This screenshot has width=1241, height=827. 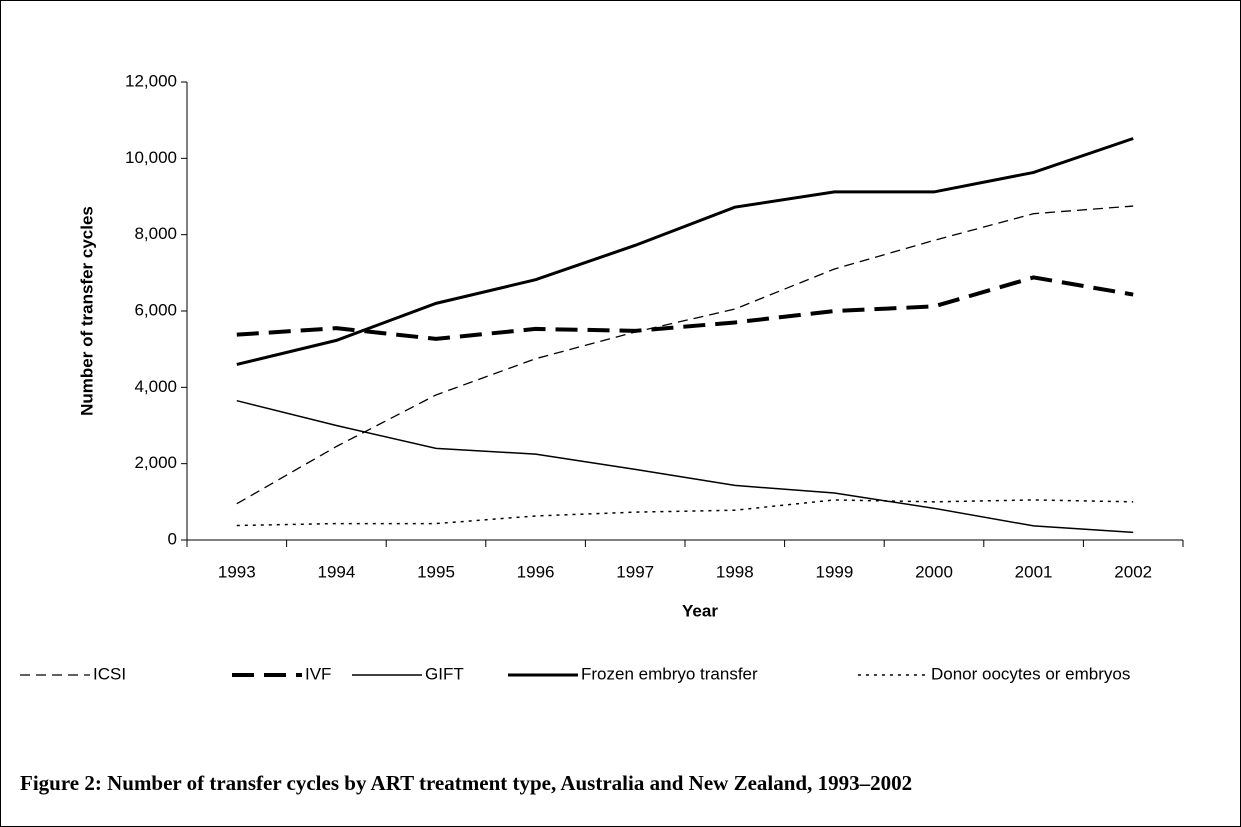 I want to click on legend-label: Frozen embryo transfer, so click(x=669, y=673).